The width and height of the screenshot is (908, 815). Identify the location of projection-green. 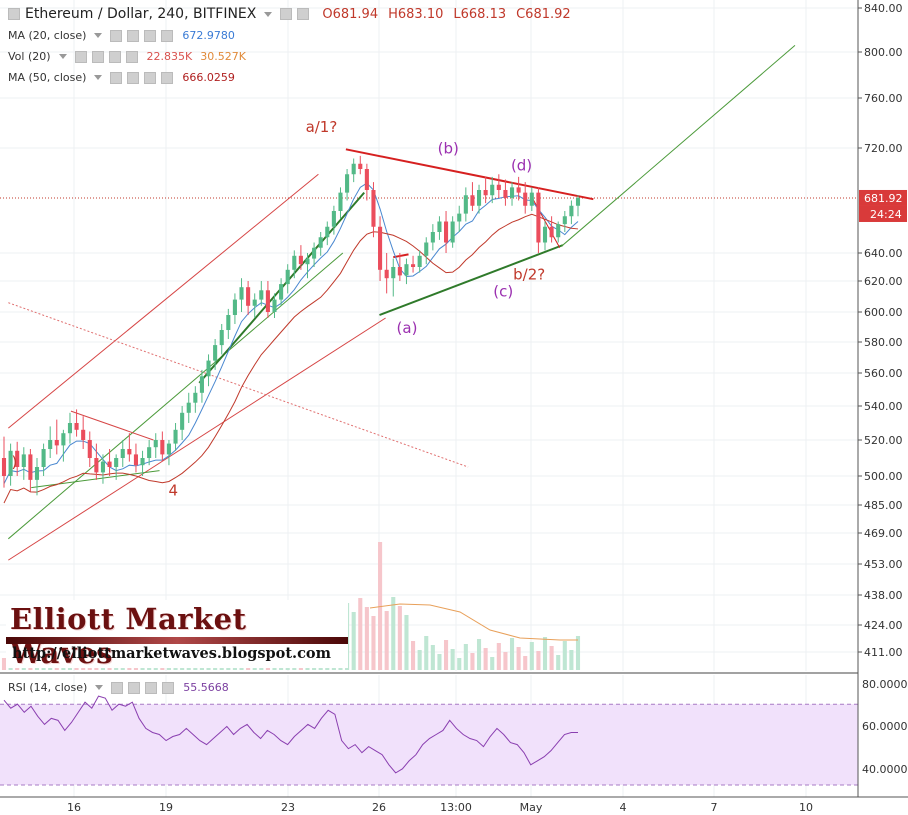
(678, 146).